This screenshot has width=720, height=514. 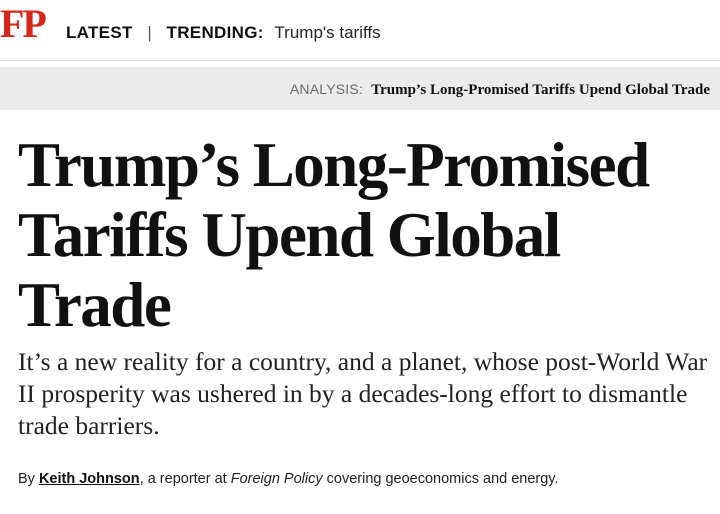 I want to click on trending-topic-link: Trump's tariffs, so click(x=327, y=32).